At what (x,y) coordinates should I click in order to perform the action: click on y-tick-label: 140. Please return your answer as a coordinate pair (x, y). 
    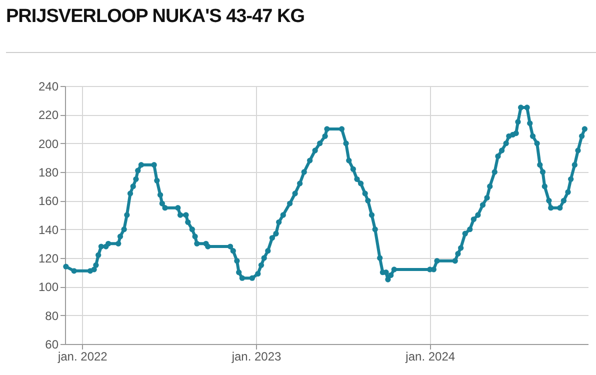
    Looking at the image, I should click on (48, 229).